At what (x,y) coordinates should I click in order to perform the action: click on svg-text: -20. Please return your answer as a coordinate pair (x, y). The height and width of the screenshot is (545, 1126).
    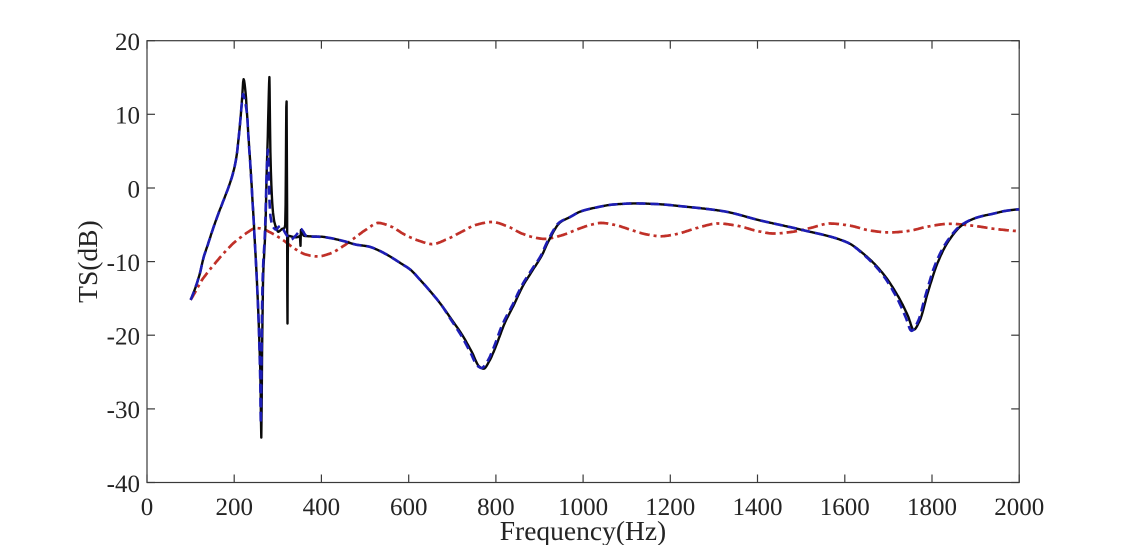
    Looking at the image, I should click on (123, 337).